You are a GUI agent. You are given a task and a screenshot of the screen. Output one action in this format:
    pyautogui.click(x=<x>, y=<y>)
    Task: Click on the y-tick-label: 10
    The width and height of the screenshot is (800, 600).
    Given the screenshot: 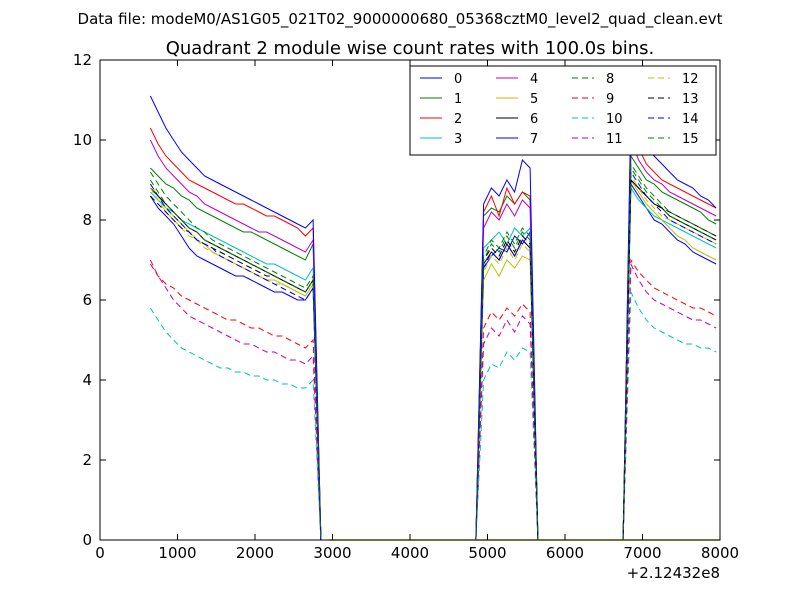 What is the action you would take?
    pyautogui.click(x=82, y=140)
    